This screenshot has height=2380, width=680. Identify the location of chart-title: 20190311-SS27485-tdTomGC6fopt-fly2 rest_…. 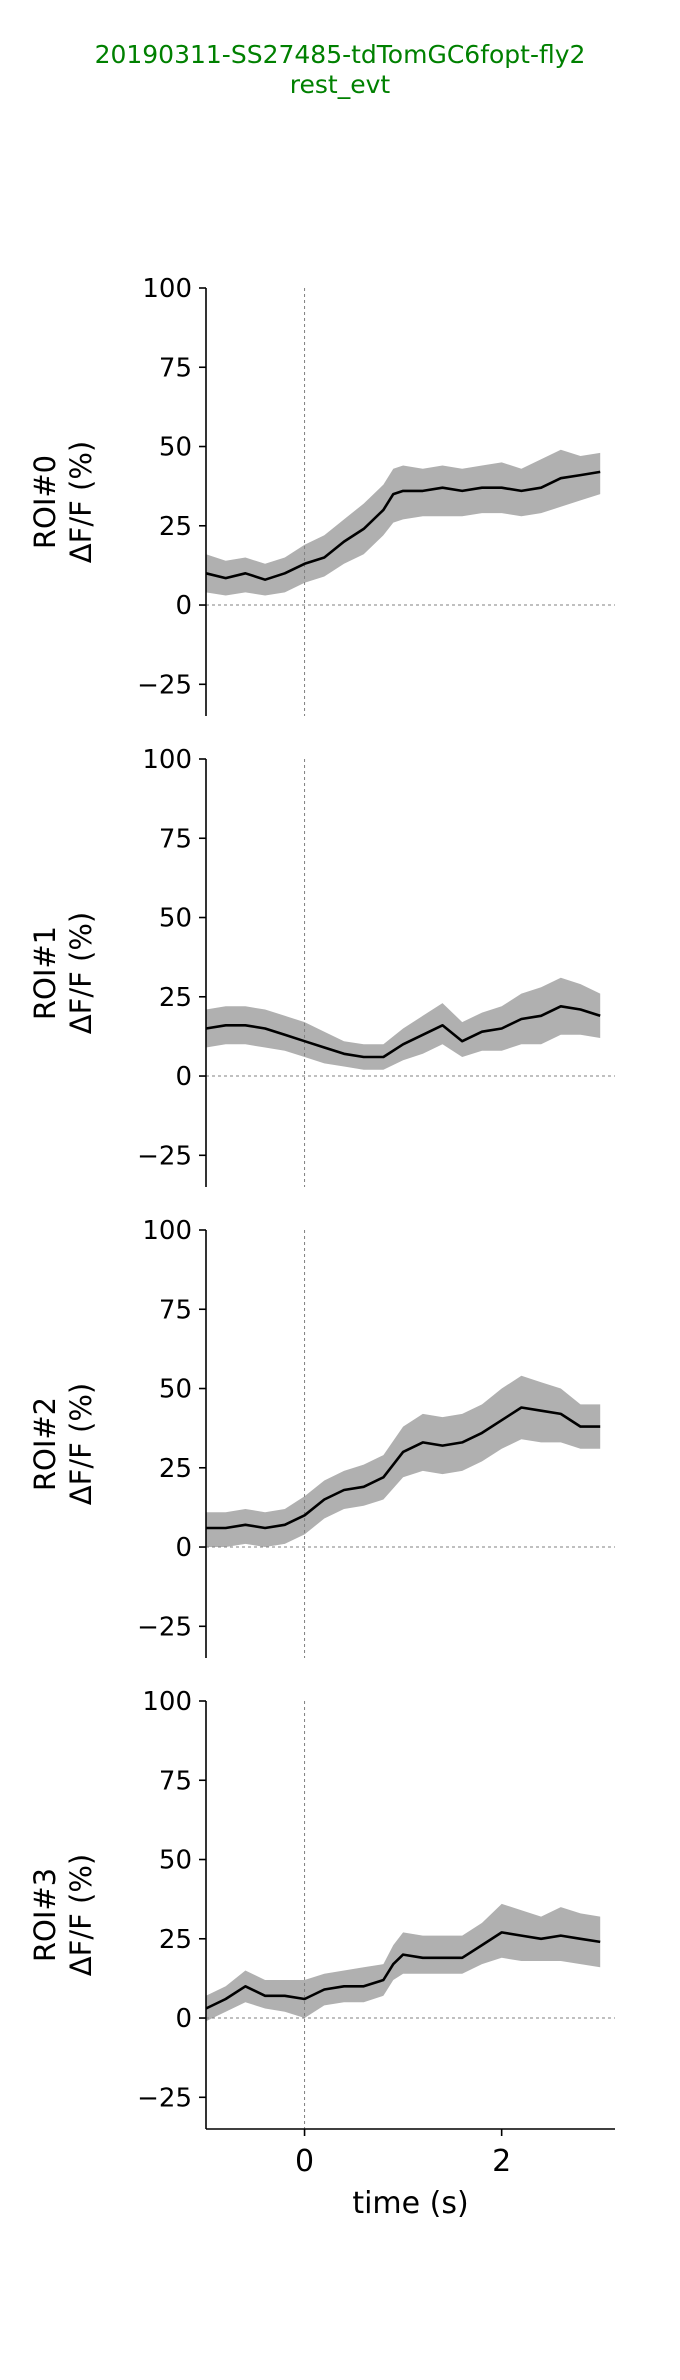
(340, 70).